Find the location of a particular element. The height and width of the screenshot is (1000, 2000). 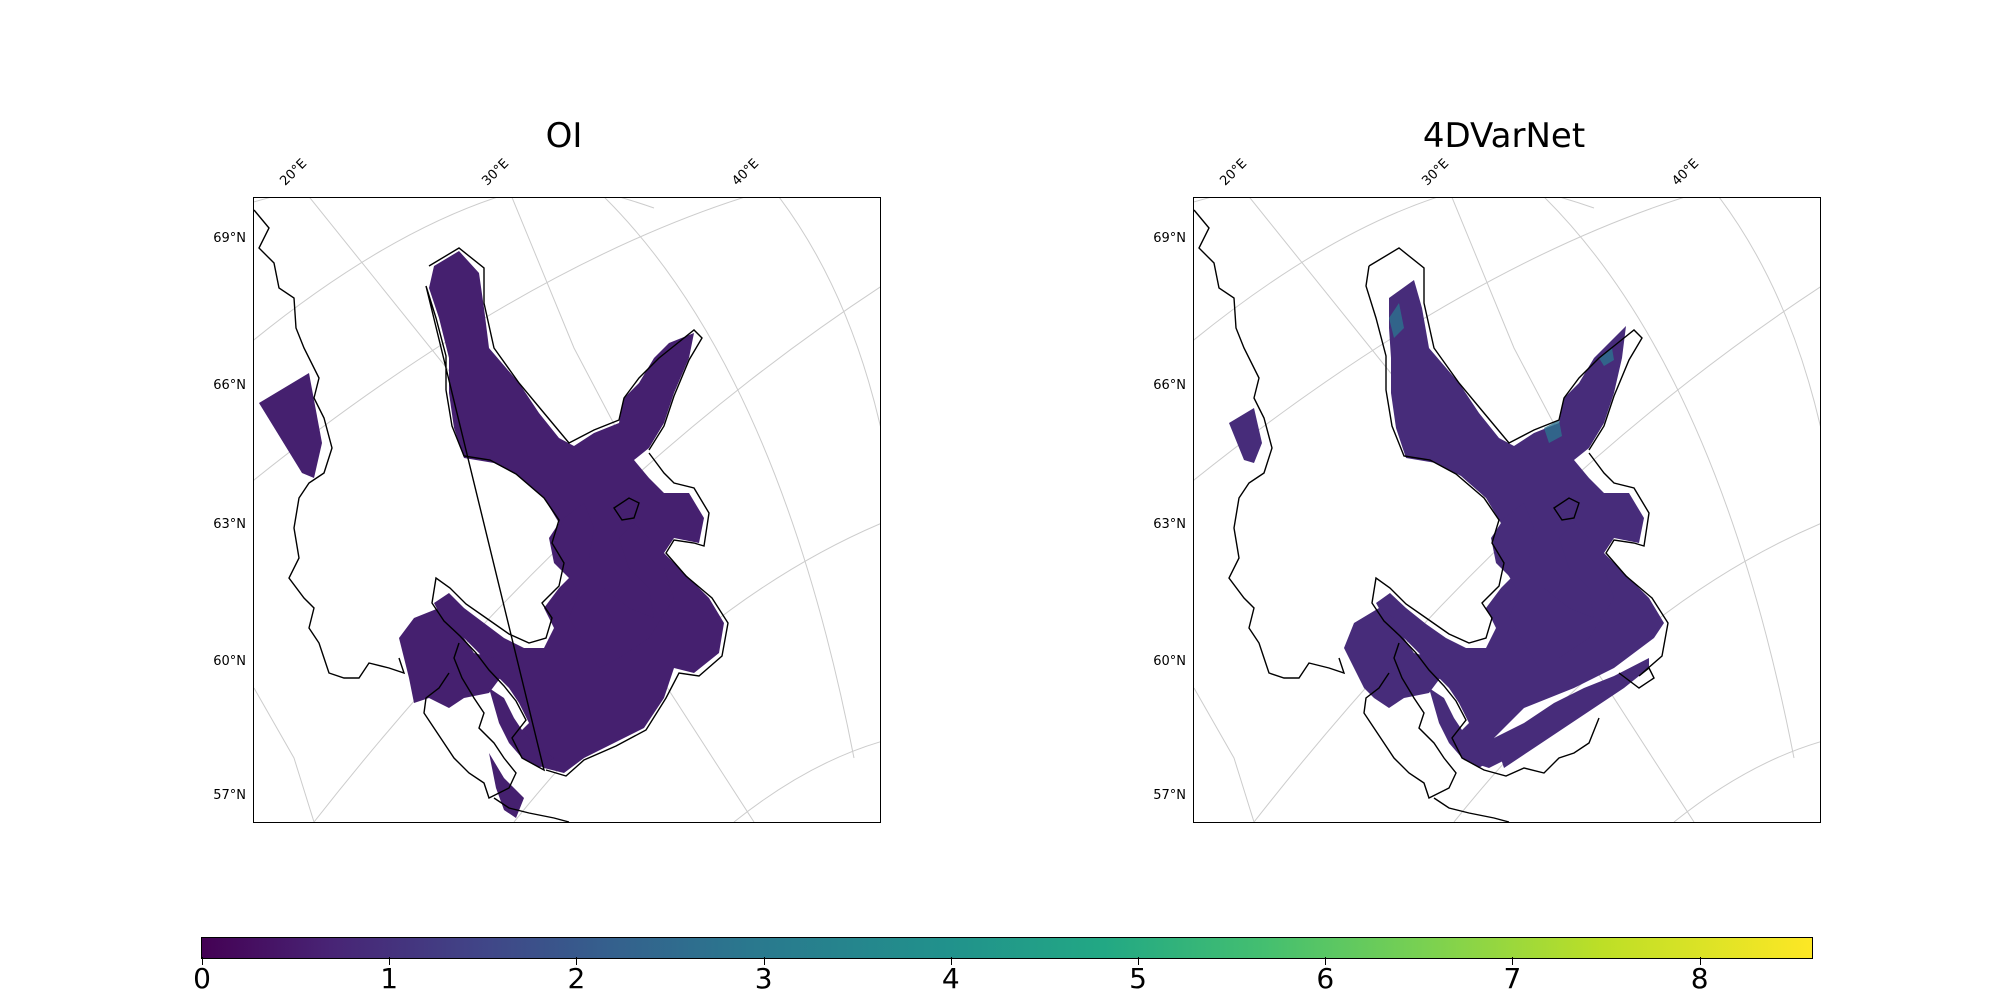

colorbar-tick-label: 6 is located at coordinates (1325, 978).